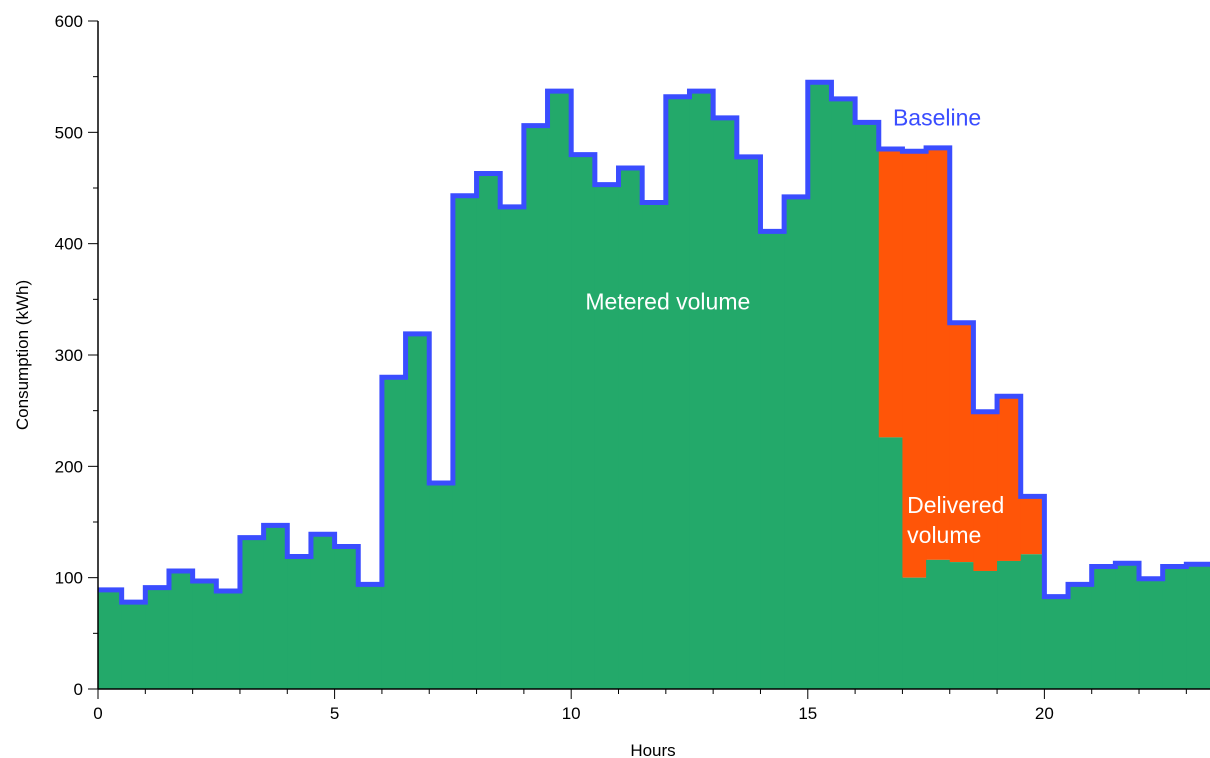 This screenshot has width=1210, height=758. Describe the element at coordinates (1044, 713) in the screenshot. I see `x-tick-label: 20` at that location.